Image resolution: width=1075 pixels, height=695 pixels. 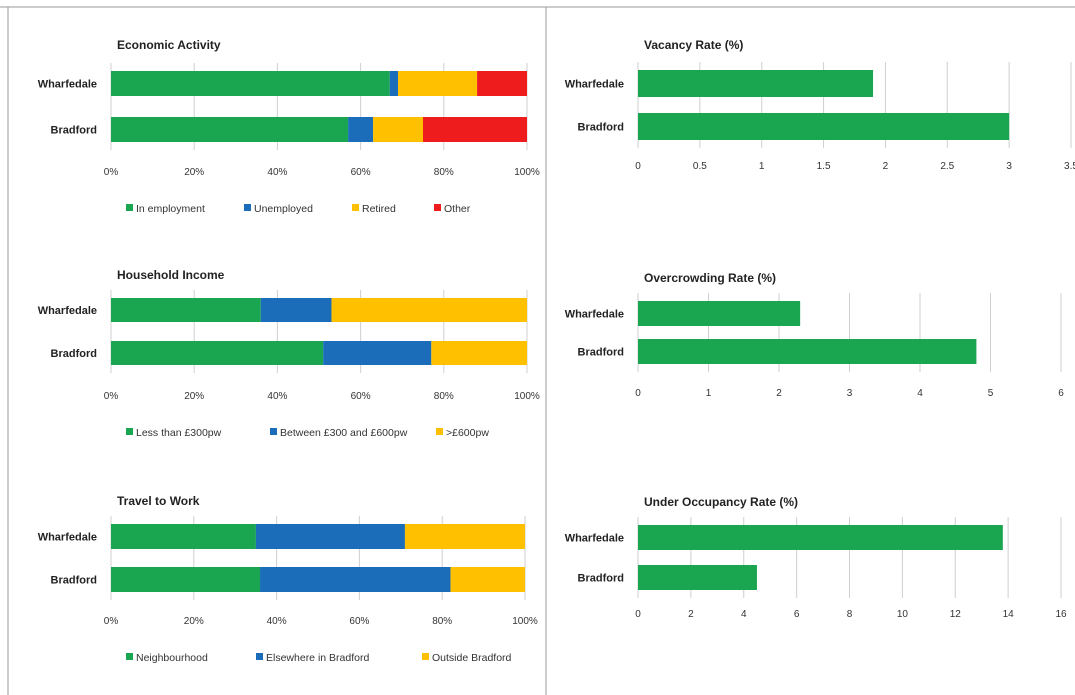 I want to click on chart-4-tick-label: 1, so click(x=709, y=393).